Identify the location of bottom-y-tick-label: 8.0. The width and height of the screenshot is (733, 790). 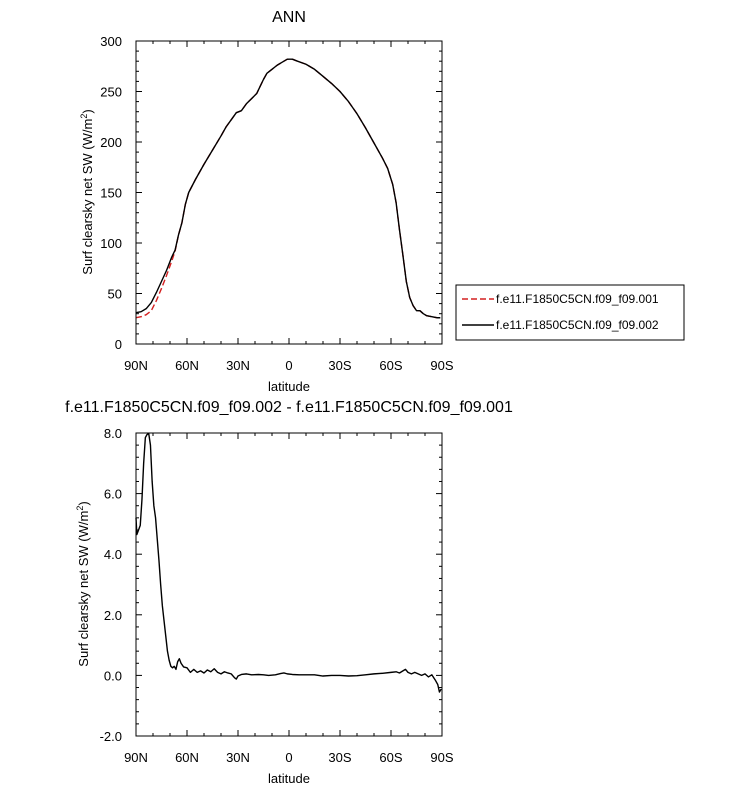
(113, 433).